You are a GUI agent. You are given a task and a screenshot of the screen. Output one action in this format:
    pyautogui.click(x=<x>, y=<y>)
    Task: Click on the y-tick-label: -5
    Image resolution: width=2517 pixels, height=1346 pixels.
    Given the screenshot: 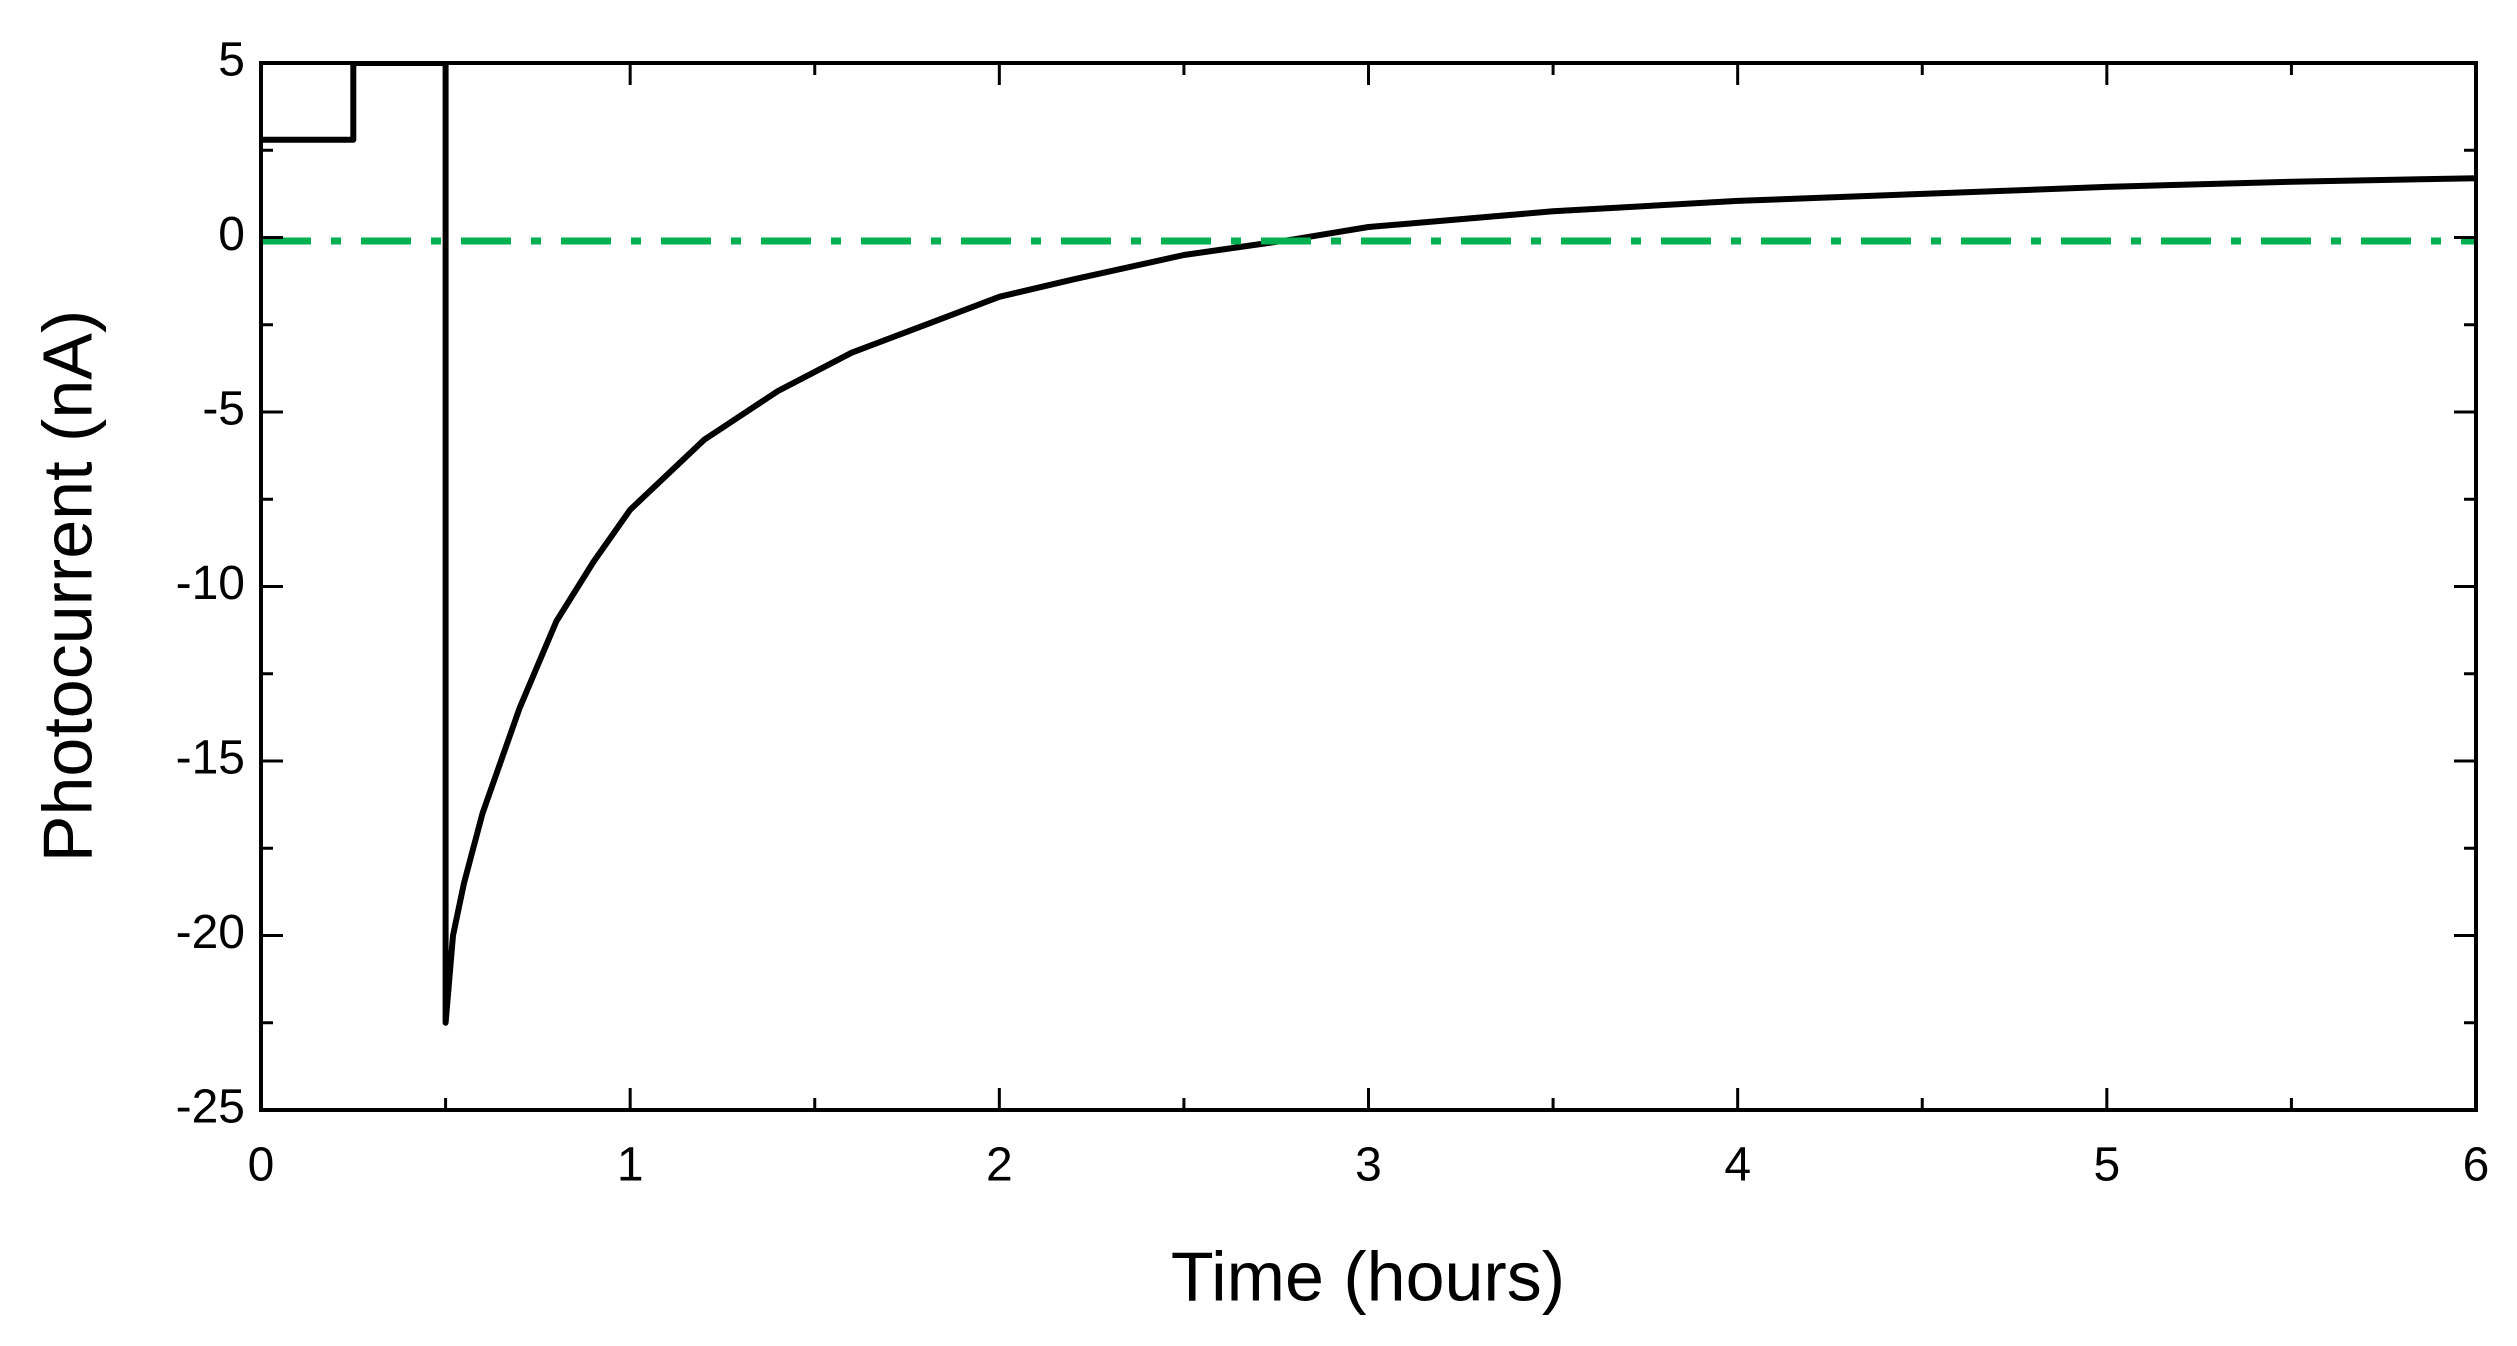 What is the action you would take?
    pyautogui.click(x=223, y=409)
    